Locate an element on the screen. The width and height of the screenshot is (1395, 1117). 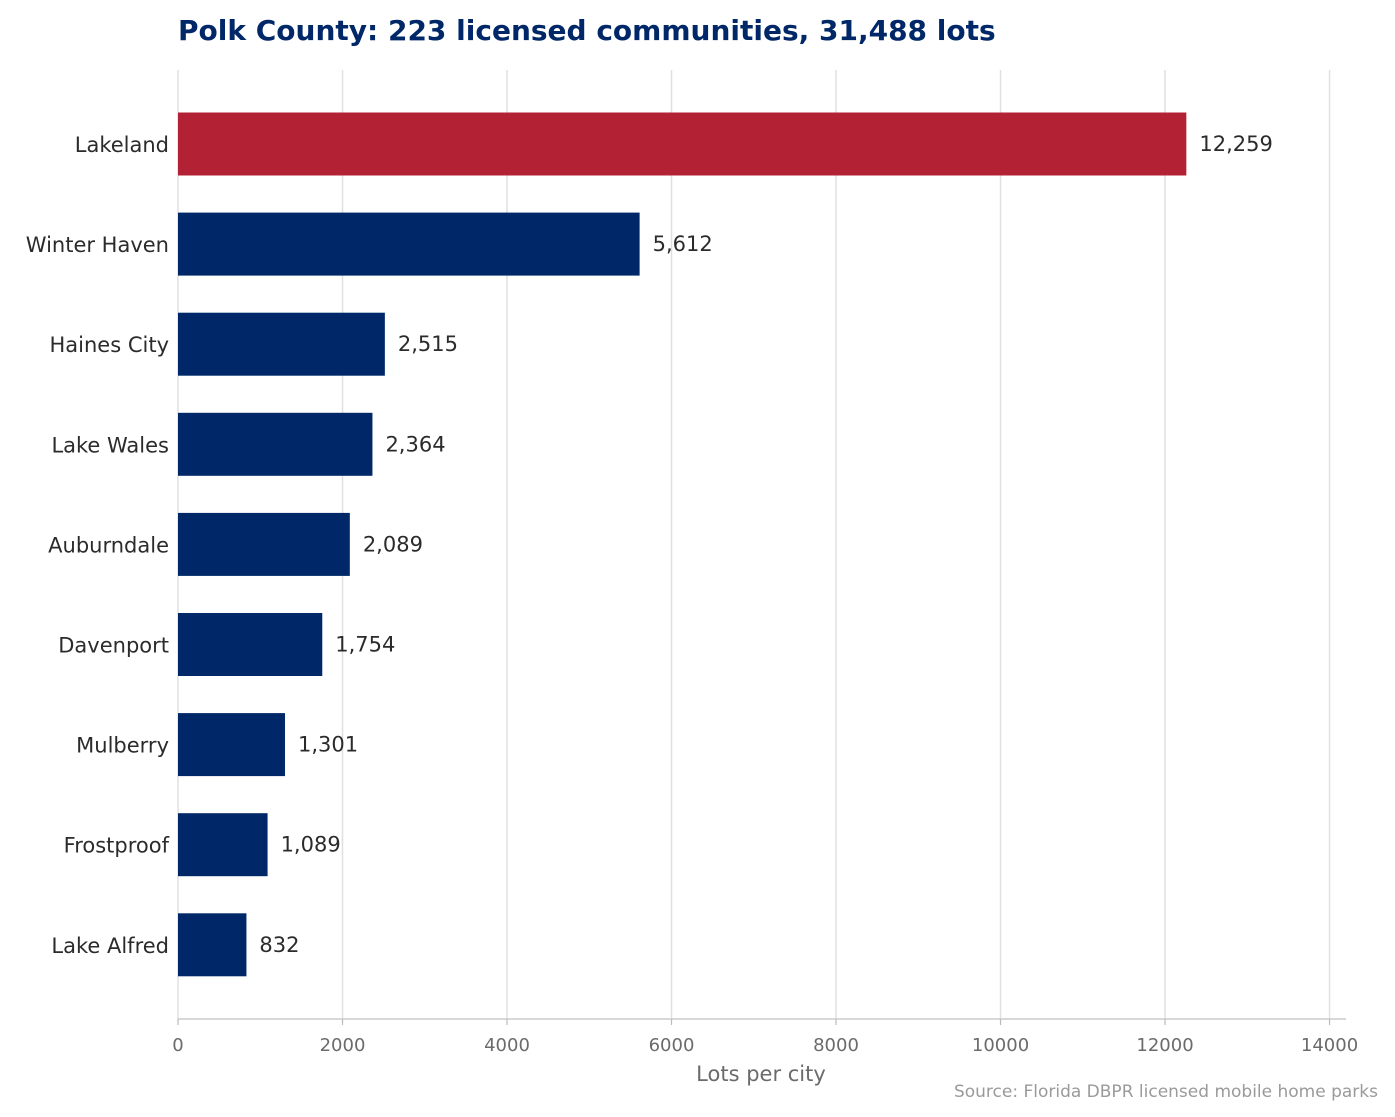
bar-lake-wales is located at coordinates (275, 444).